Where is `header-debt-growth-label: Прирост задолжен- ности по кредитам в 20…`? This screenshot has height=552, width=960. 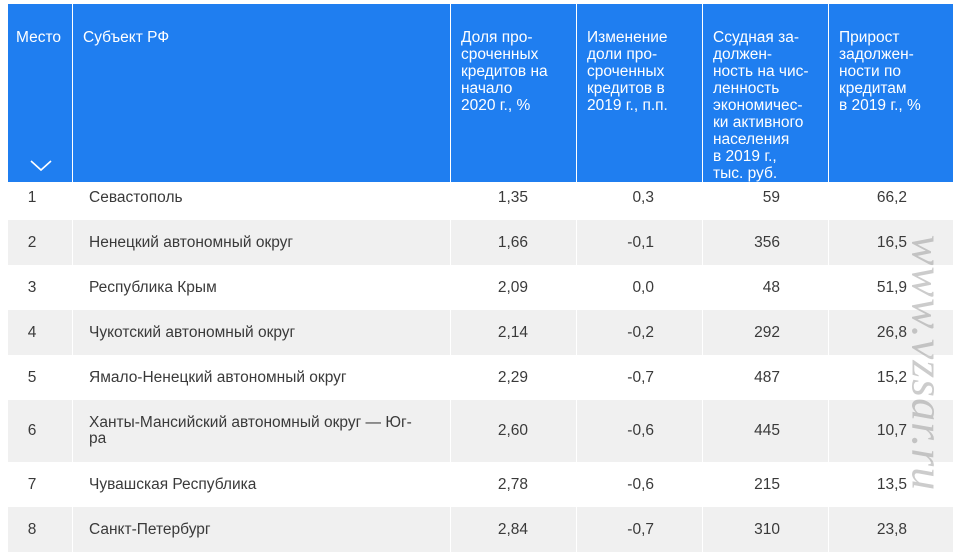
header-debt-growth-label: Прирост задолжен- ности по кредитам в 20… is located at coordinates (880, 71).